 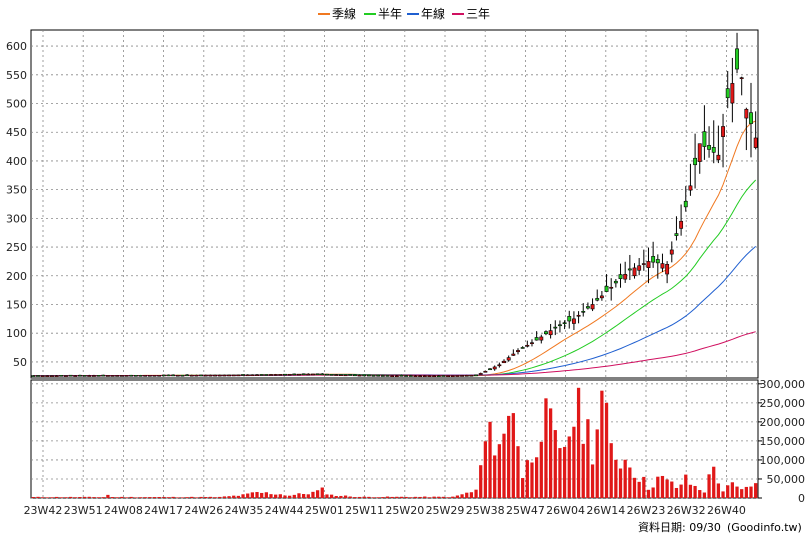 What do you see at coordinates (324, 510) in the screenshot?
I see `x-tick-label: 25W01` at bounding box center [324, 510].